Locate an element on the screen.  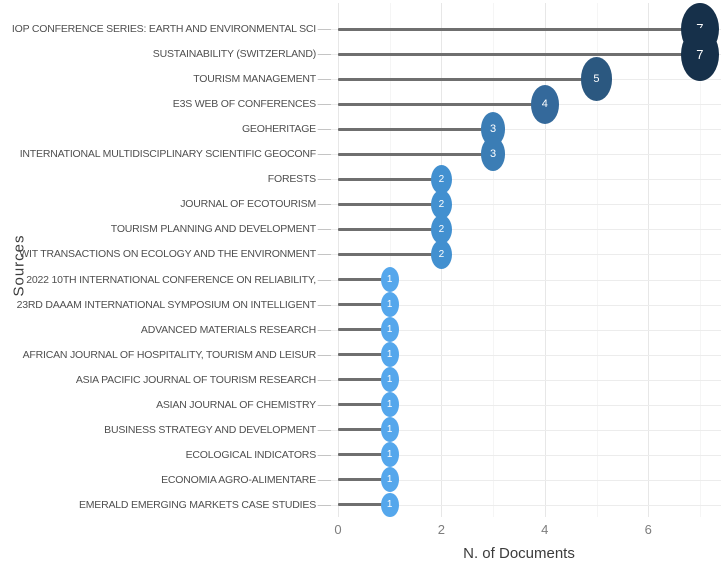
category-label: TOURISM PLANNING AND DEVELOPMENT is located at coordinates (213, 229).